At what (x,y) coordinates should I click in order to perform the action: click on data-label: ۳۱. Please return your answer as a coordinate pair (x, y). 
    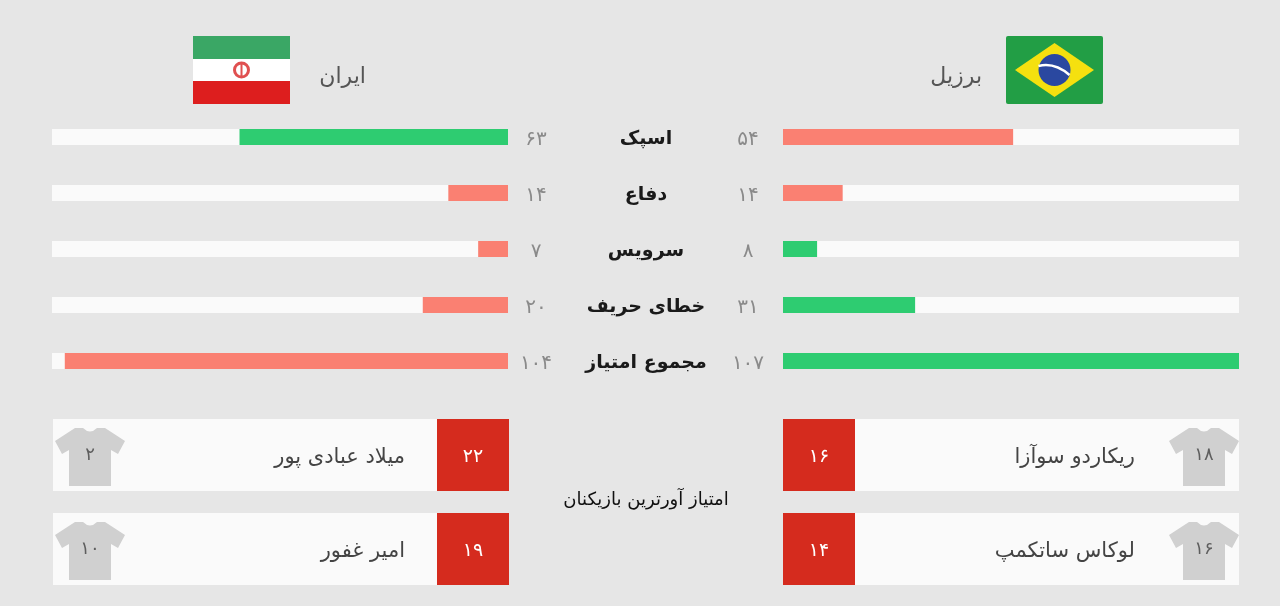
    Looking at the image, I should click on (748, 306).